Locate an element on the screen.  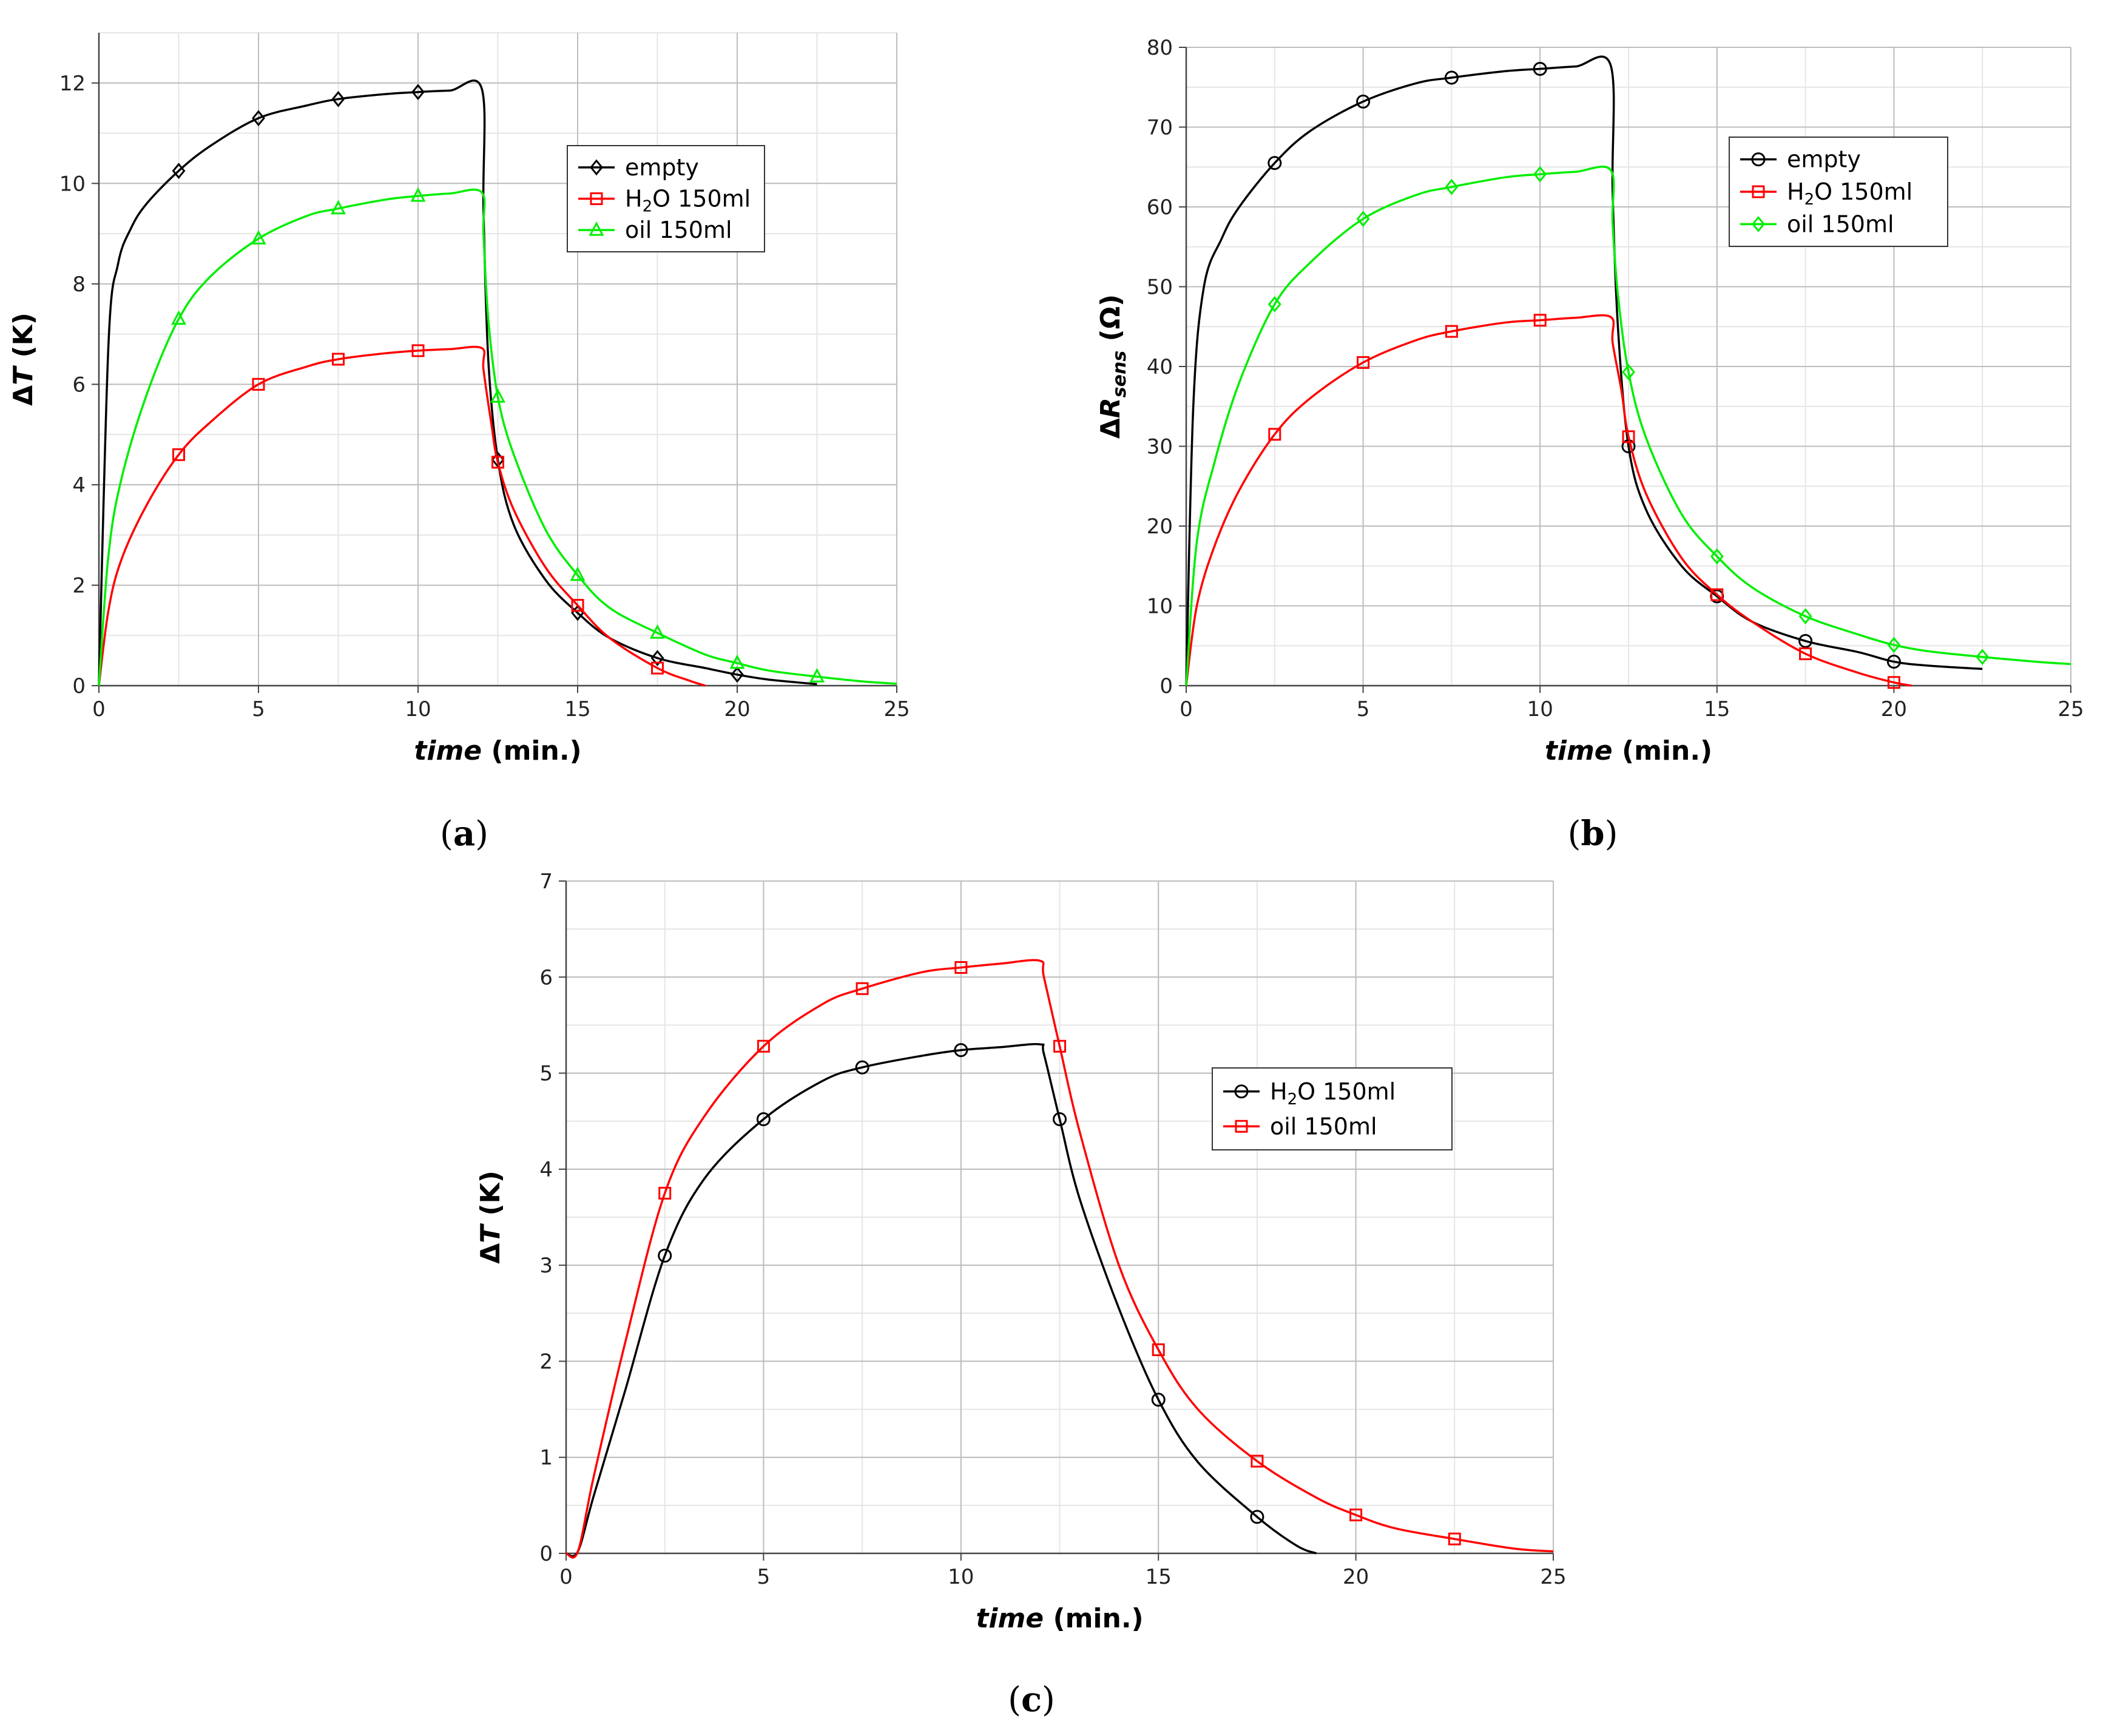
y-tick-label: 6 is located at coordinates (546, 977).